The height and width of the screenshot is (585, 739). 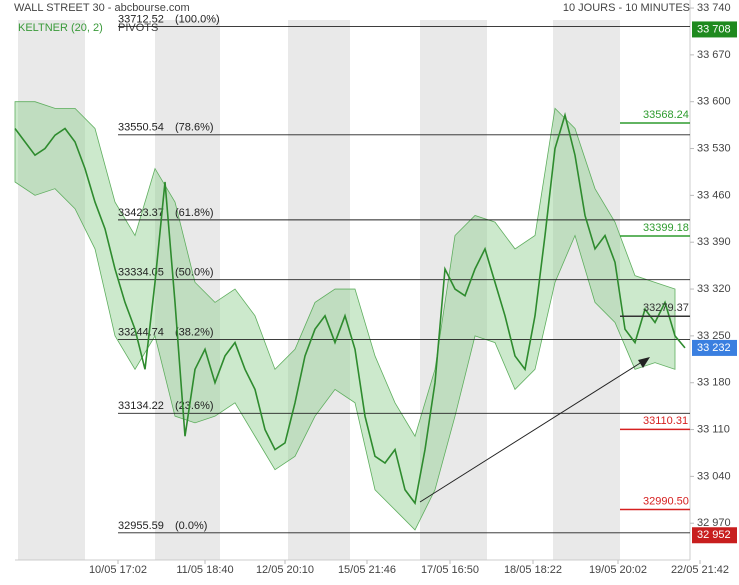 What do you see at coordinates (118, 570) in the screenshot?
I see `x-tick-label: 10/05 17:02` at bounding box center [118, 570].